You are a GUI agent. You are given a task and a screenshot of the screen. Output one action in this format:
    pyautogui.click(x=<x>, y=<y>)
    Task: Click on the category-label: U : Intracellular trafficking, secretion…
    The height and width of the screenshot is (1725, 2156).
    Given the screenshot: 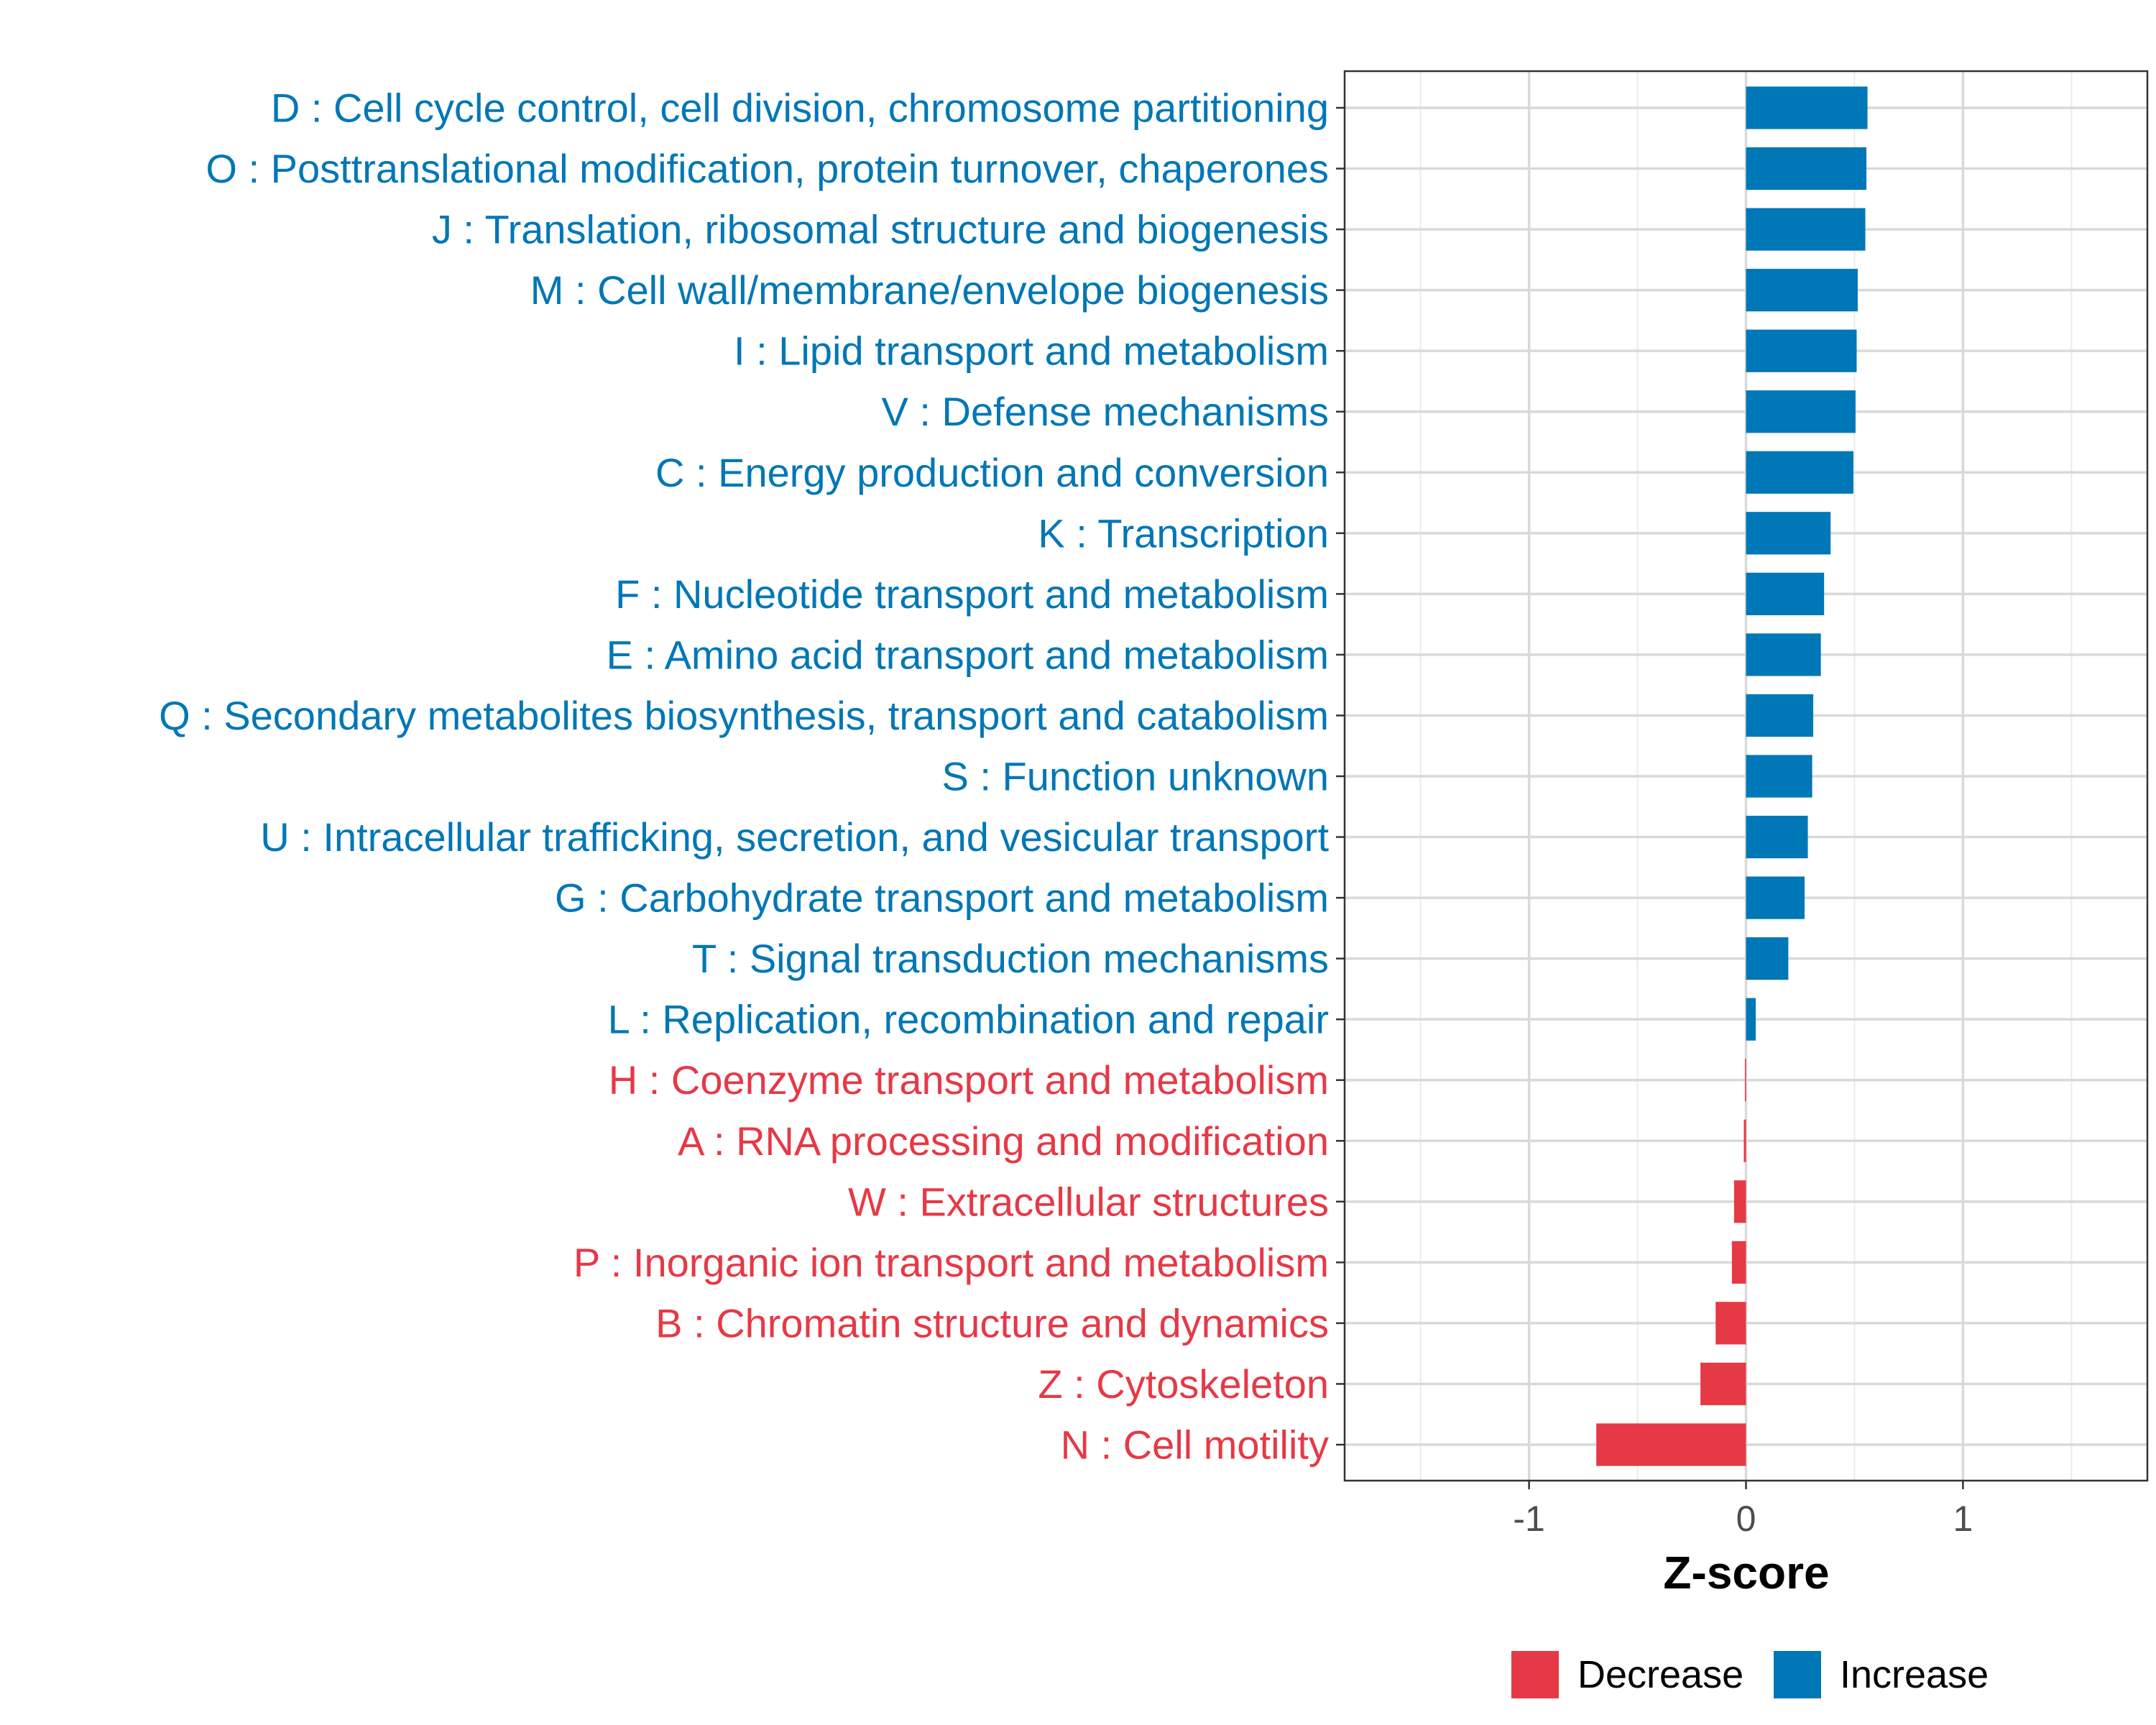 What is the action you would take?
    pyautogui.click(x=794, y=837)
    